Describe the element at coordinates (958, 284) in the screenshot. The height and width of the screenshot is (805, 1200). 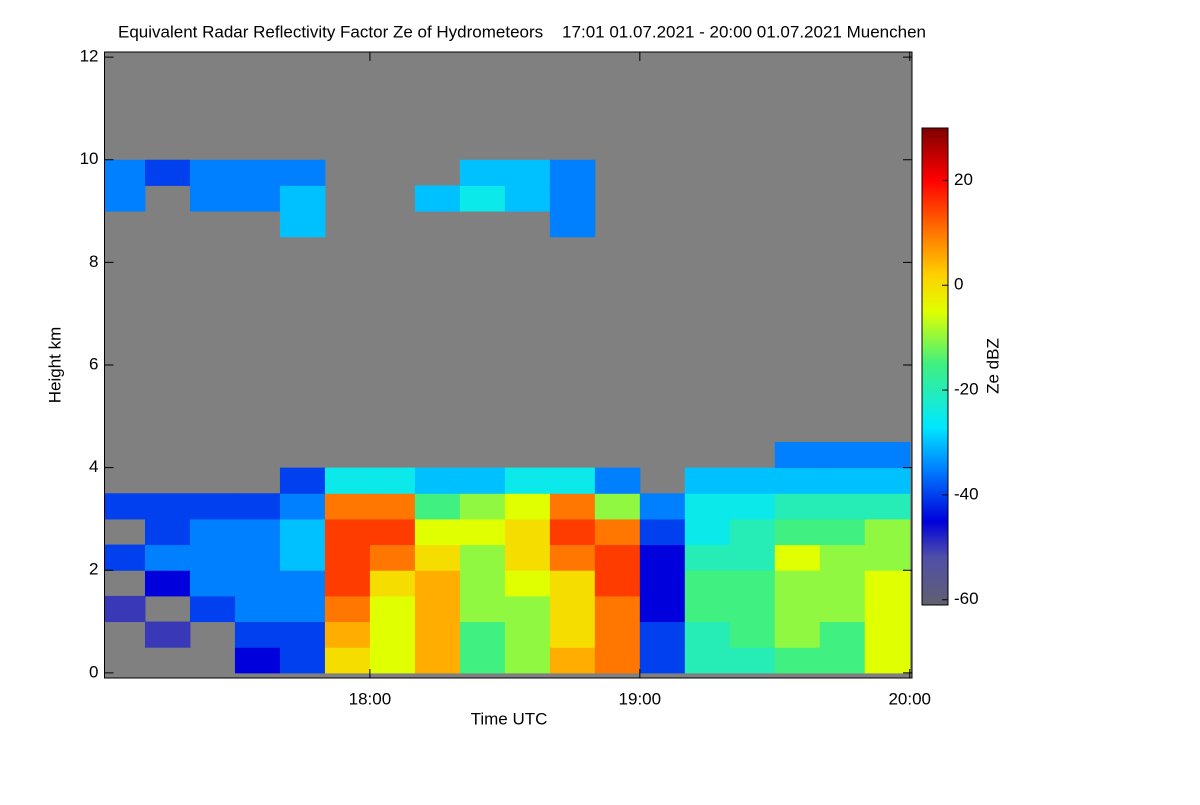
I see `colorbar-tick-label: 0` at that location.